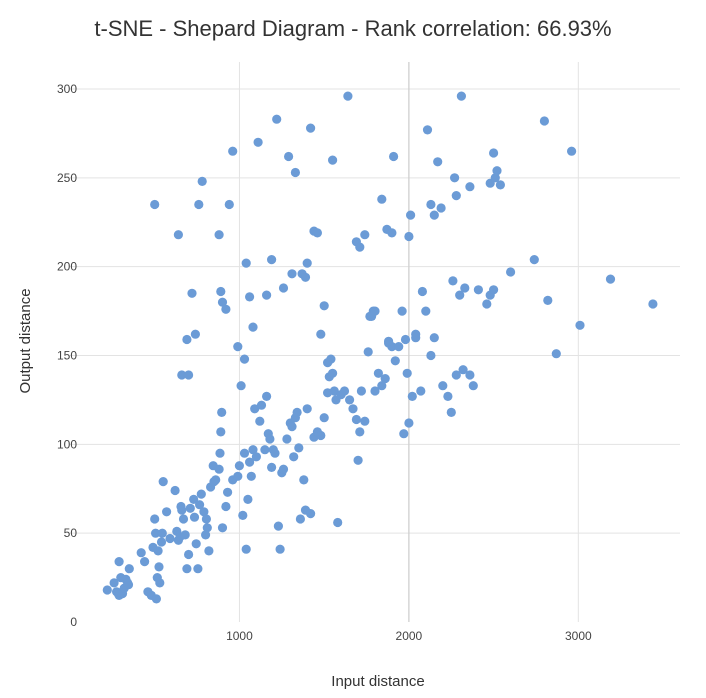 This screenshot has height=698, width=706. I want to click on y-axis-label: Output distance, so click(25, 340).